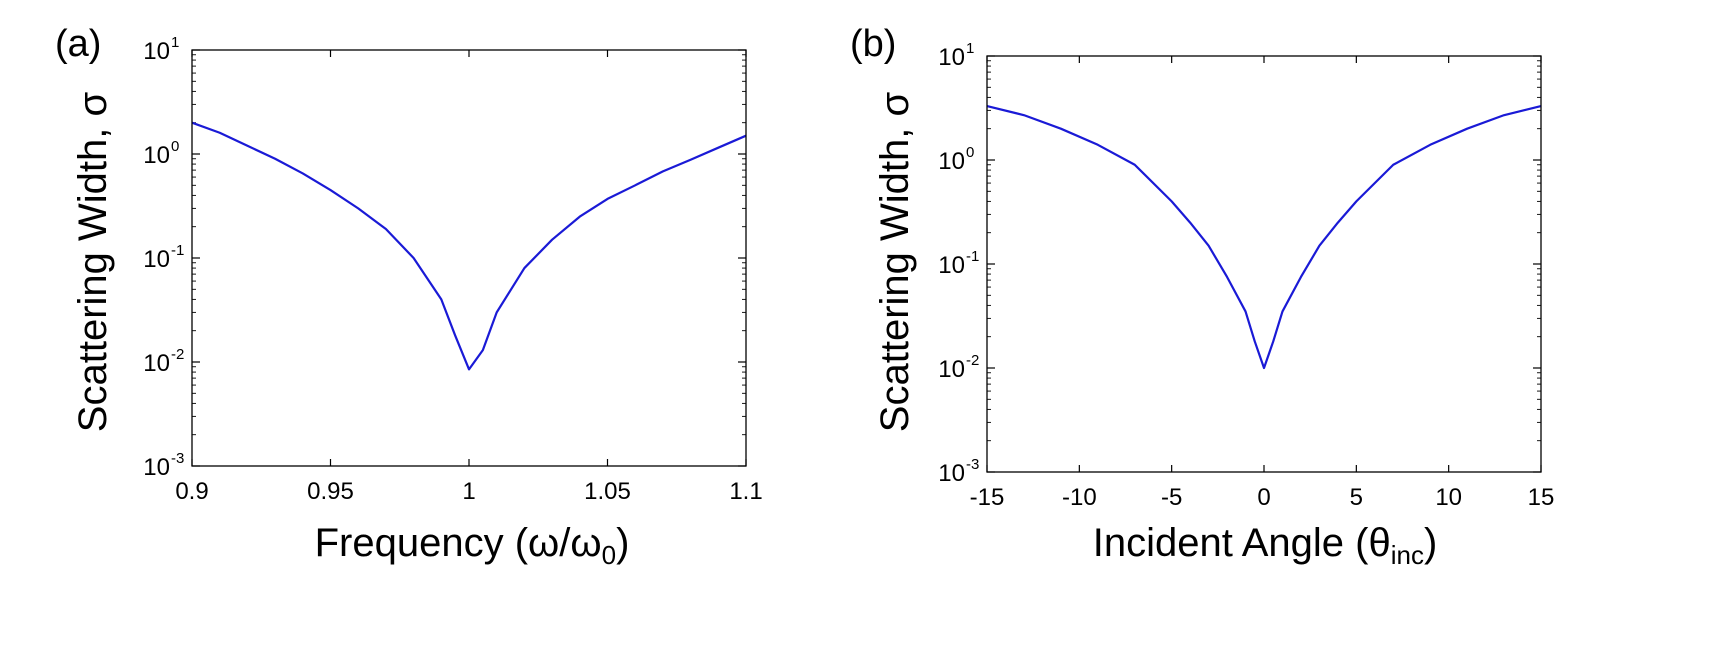  What do you see at coordinates (1541, 497) in the screenshot?
I see `x-tick-label: 15` at bounding box center [1541, 497].